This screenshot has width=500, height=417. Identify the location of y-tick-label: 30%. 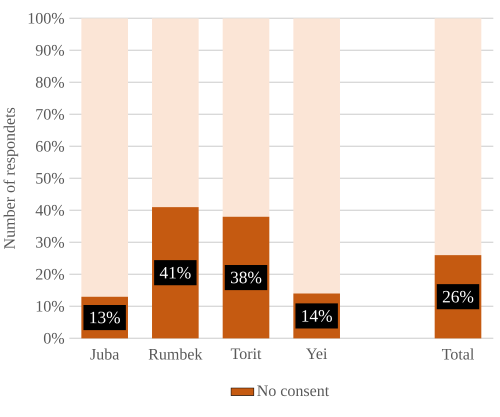
(50, 242).